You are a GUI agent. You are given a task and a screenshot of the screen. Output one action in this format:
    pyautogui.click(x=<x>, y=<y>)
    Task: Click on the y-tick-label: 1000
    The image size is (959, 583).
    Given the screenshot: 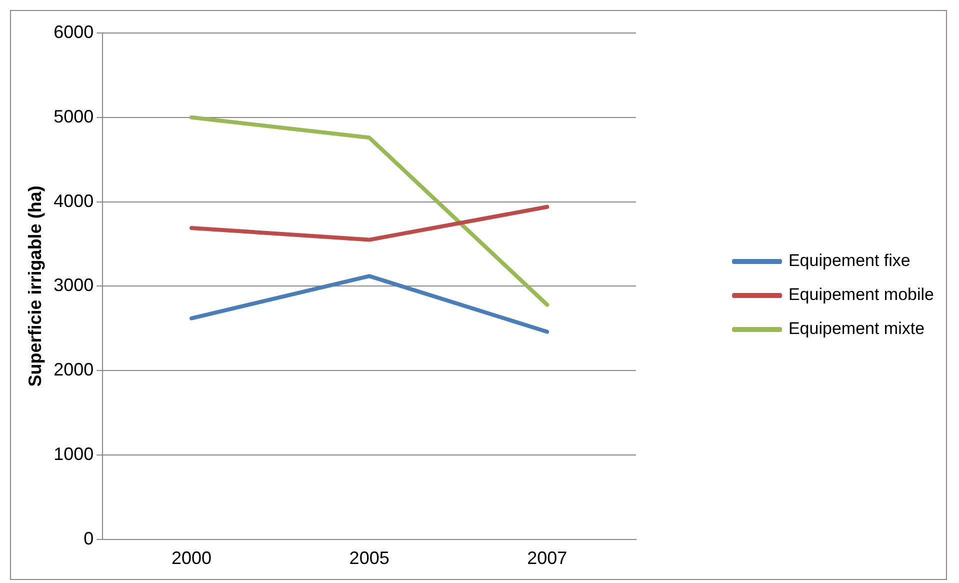 What is the action you would take?
    pyautogui.click(x=74, y=454)
    